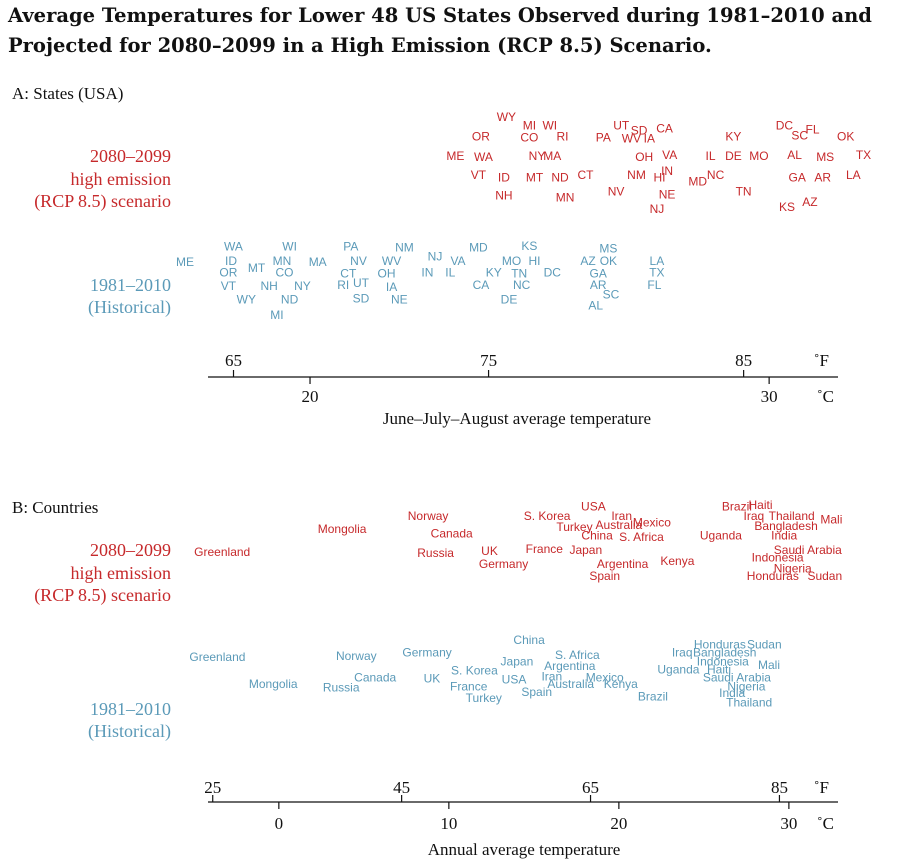 The height and width of the screenshot is (866, 910). Describe the element at coordinates (129, 731) in the screenshot. I see `panel-b-historical-row-label-2: (Historical)` at that location.